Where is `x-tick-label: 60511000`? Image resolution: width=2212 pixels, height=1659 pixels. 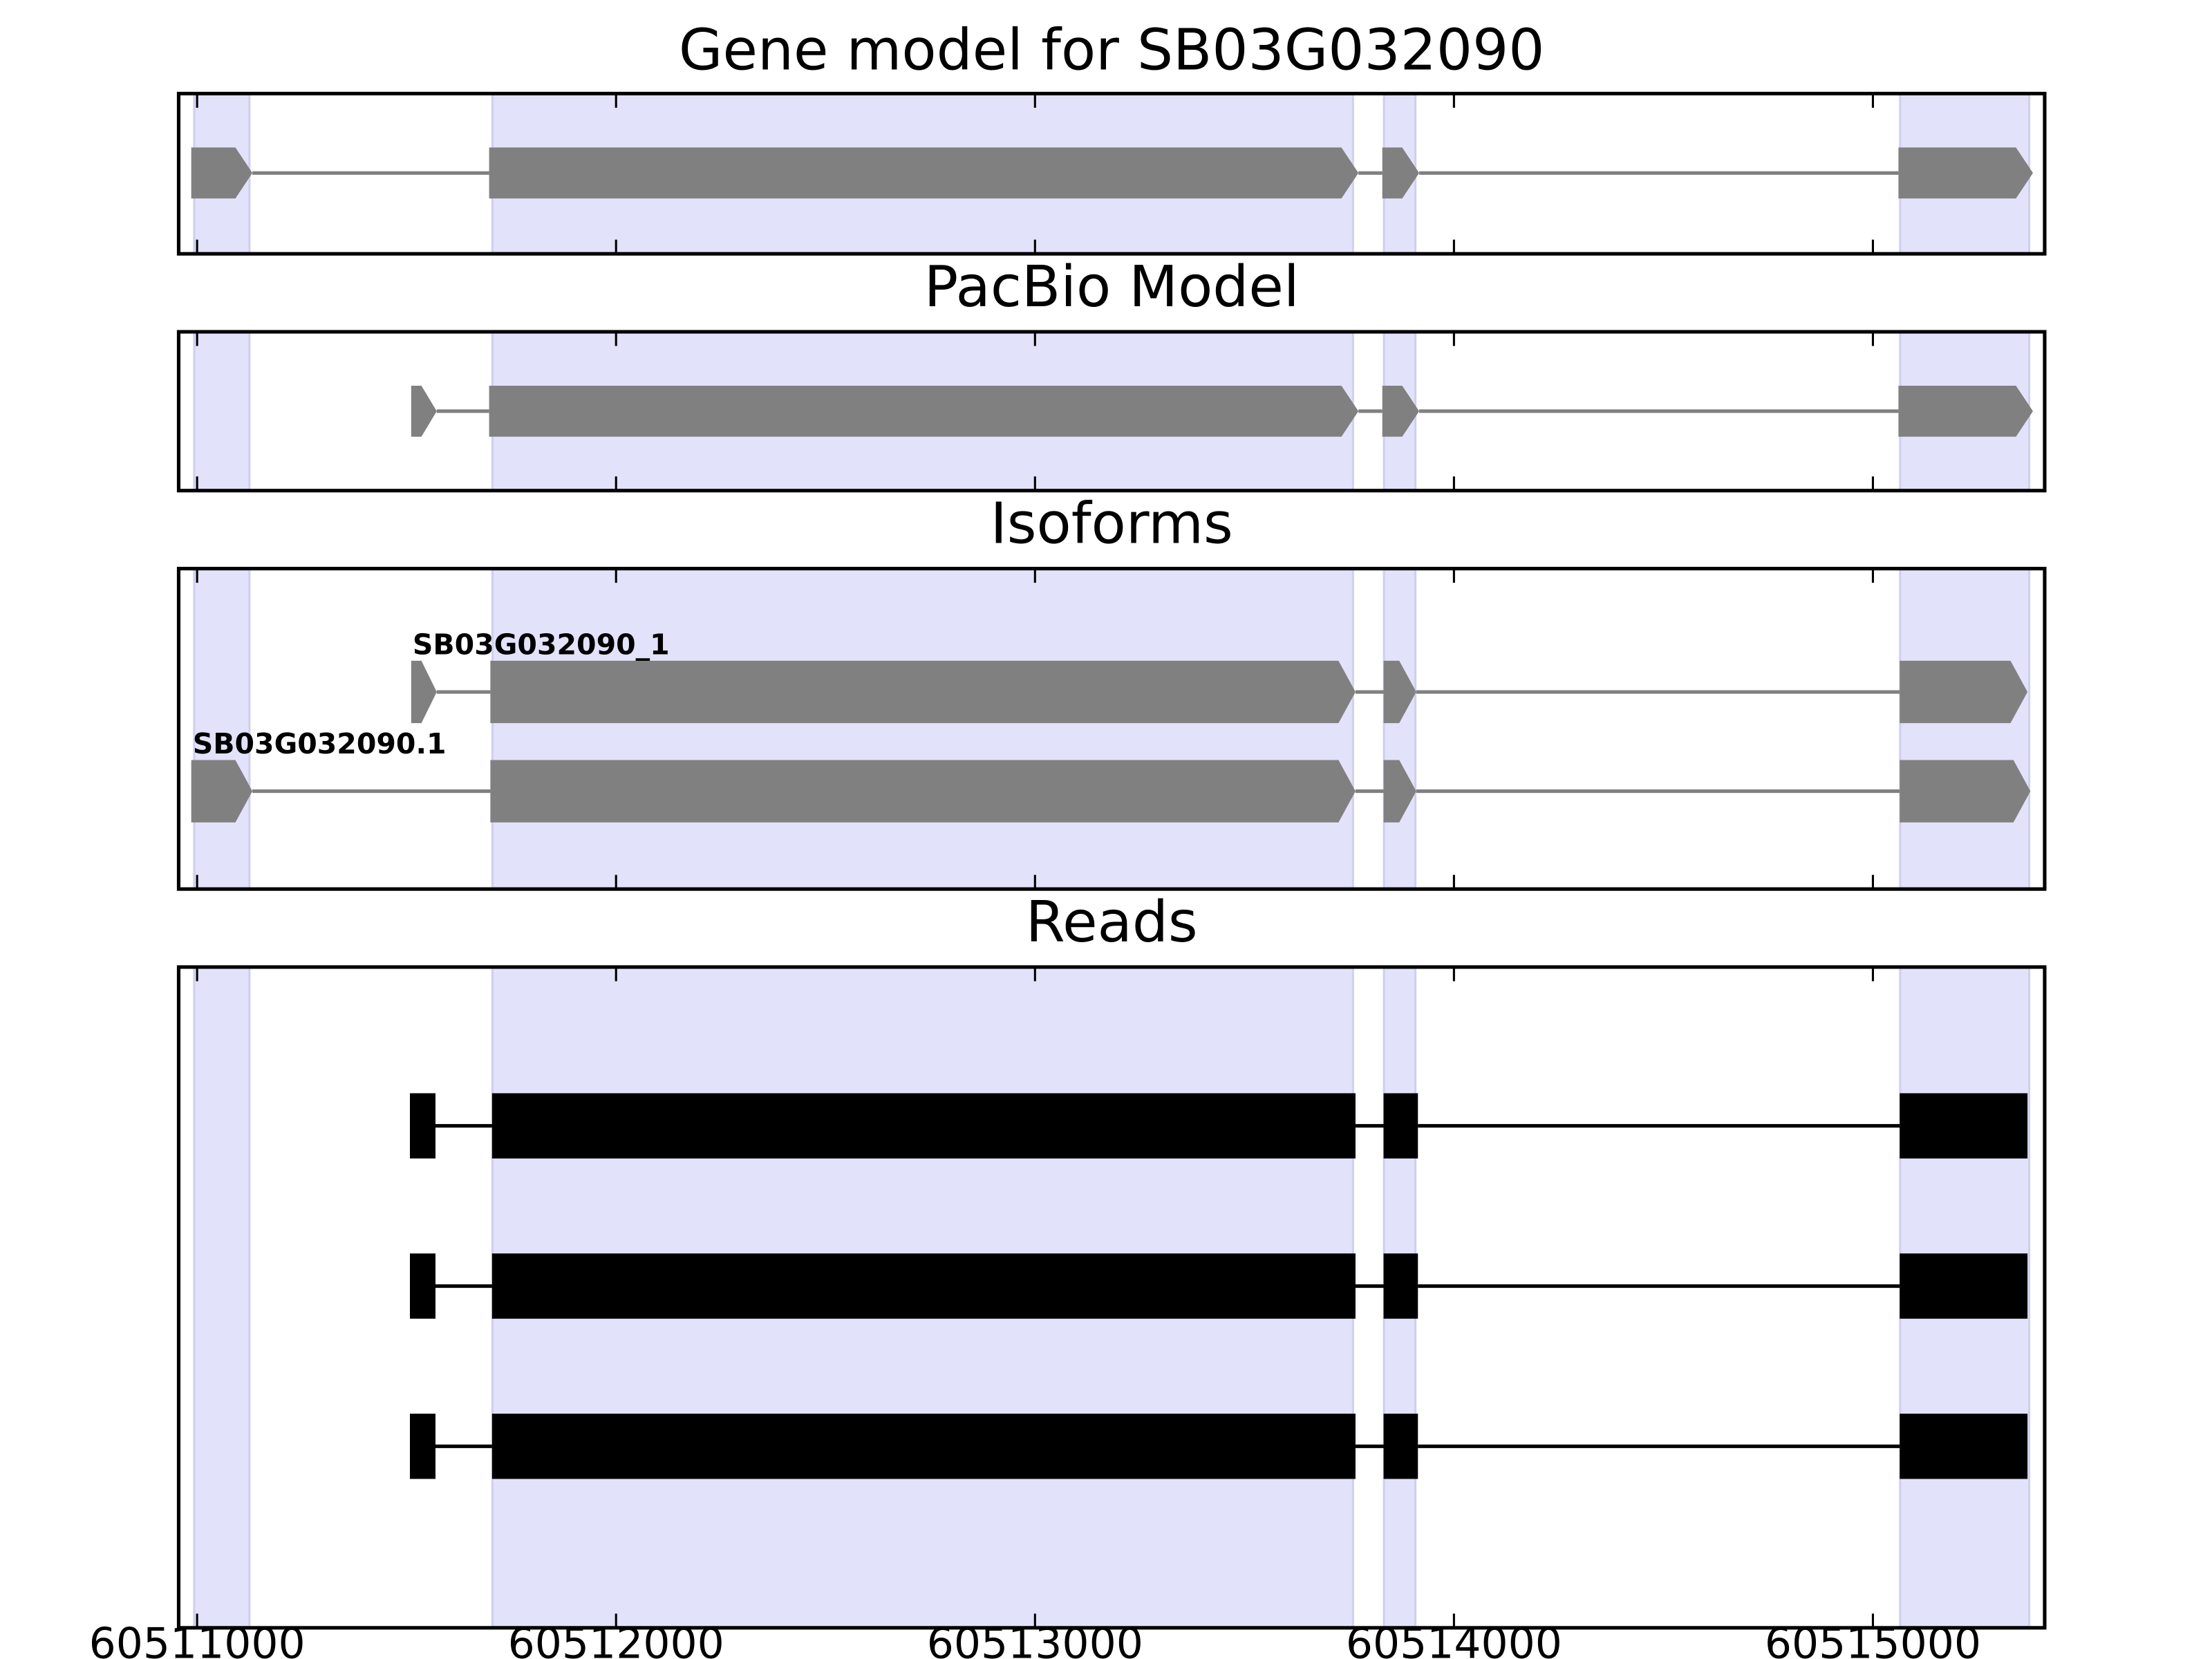 x-tick-label: 60511000 is located at coordinates (198, 1639).